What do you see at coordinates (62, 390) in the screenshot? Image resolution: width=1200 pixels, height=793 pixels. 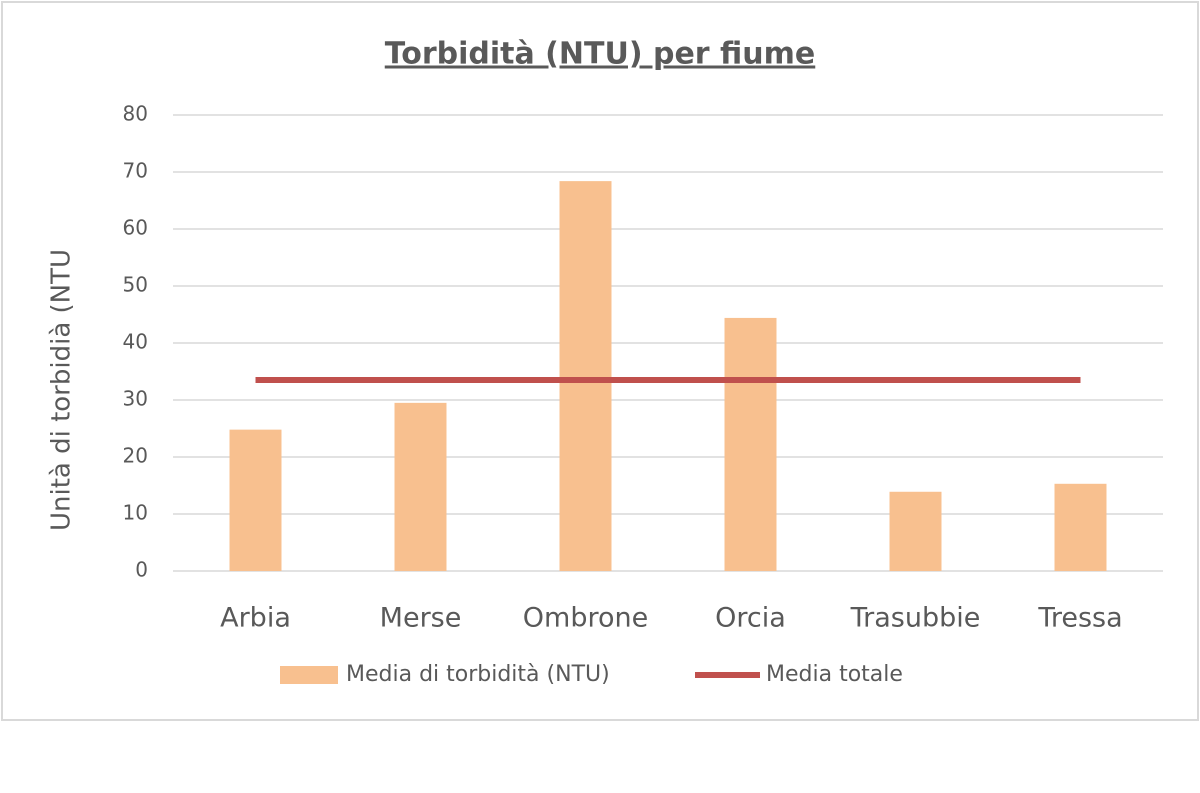 I see `y-axis-label: Unità di torbidià (NTU` at bounding box center [62, 390].